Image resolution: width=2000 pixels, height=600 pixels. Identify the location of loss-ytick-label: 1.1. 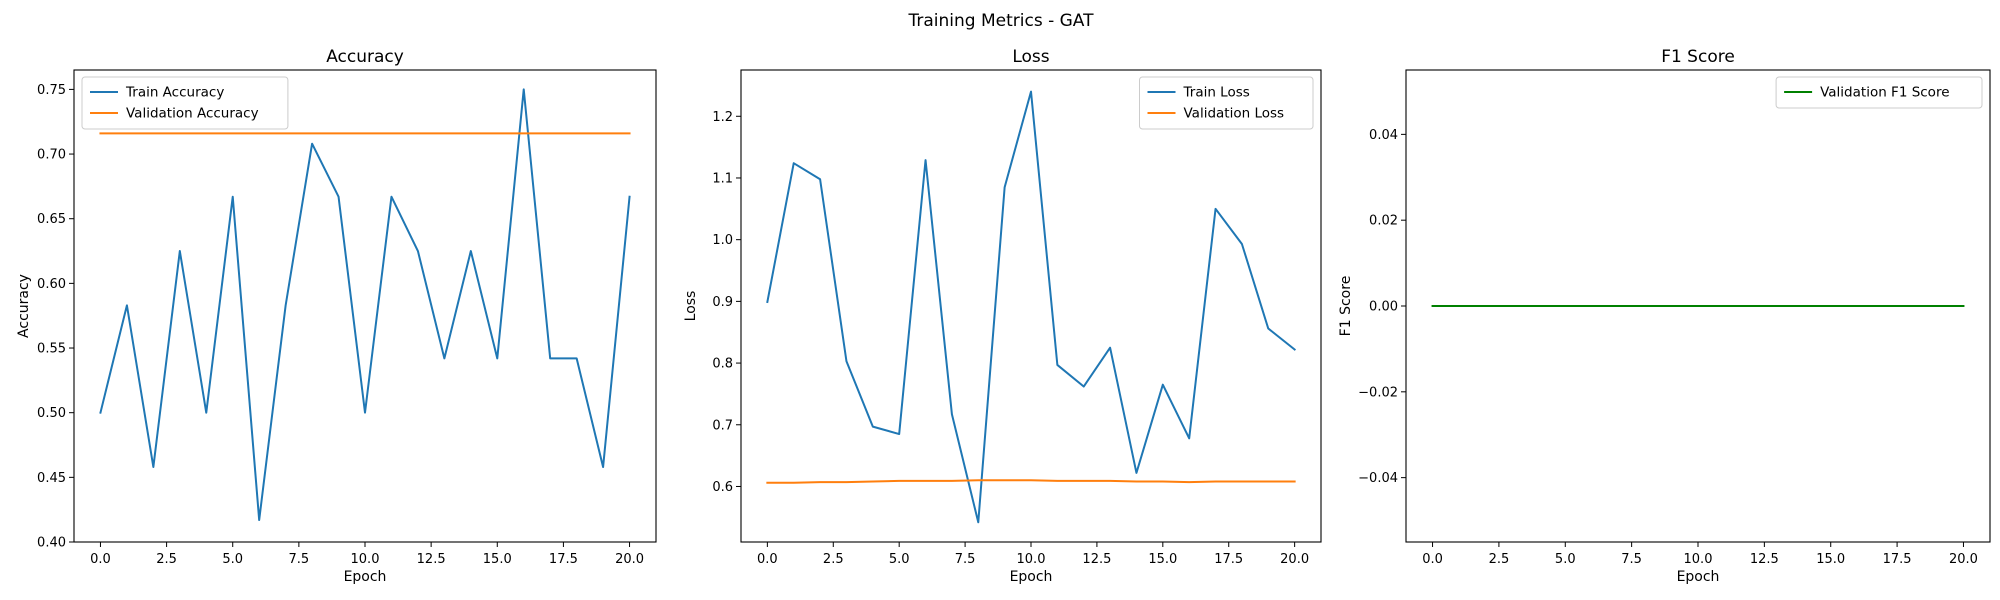
(722, 178).